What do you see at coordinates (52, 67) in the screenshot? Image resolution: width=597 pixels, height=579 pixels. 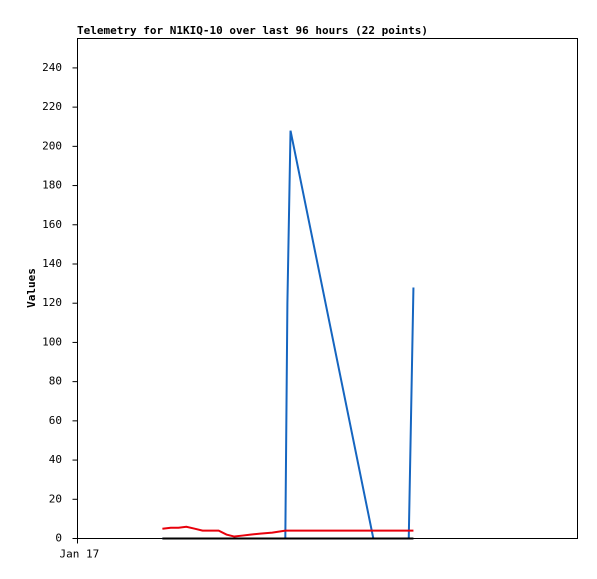 I see `y-tick-label: 240` at bounding box center [52, 67].